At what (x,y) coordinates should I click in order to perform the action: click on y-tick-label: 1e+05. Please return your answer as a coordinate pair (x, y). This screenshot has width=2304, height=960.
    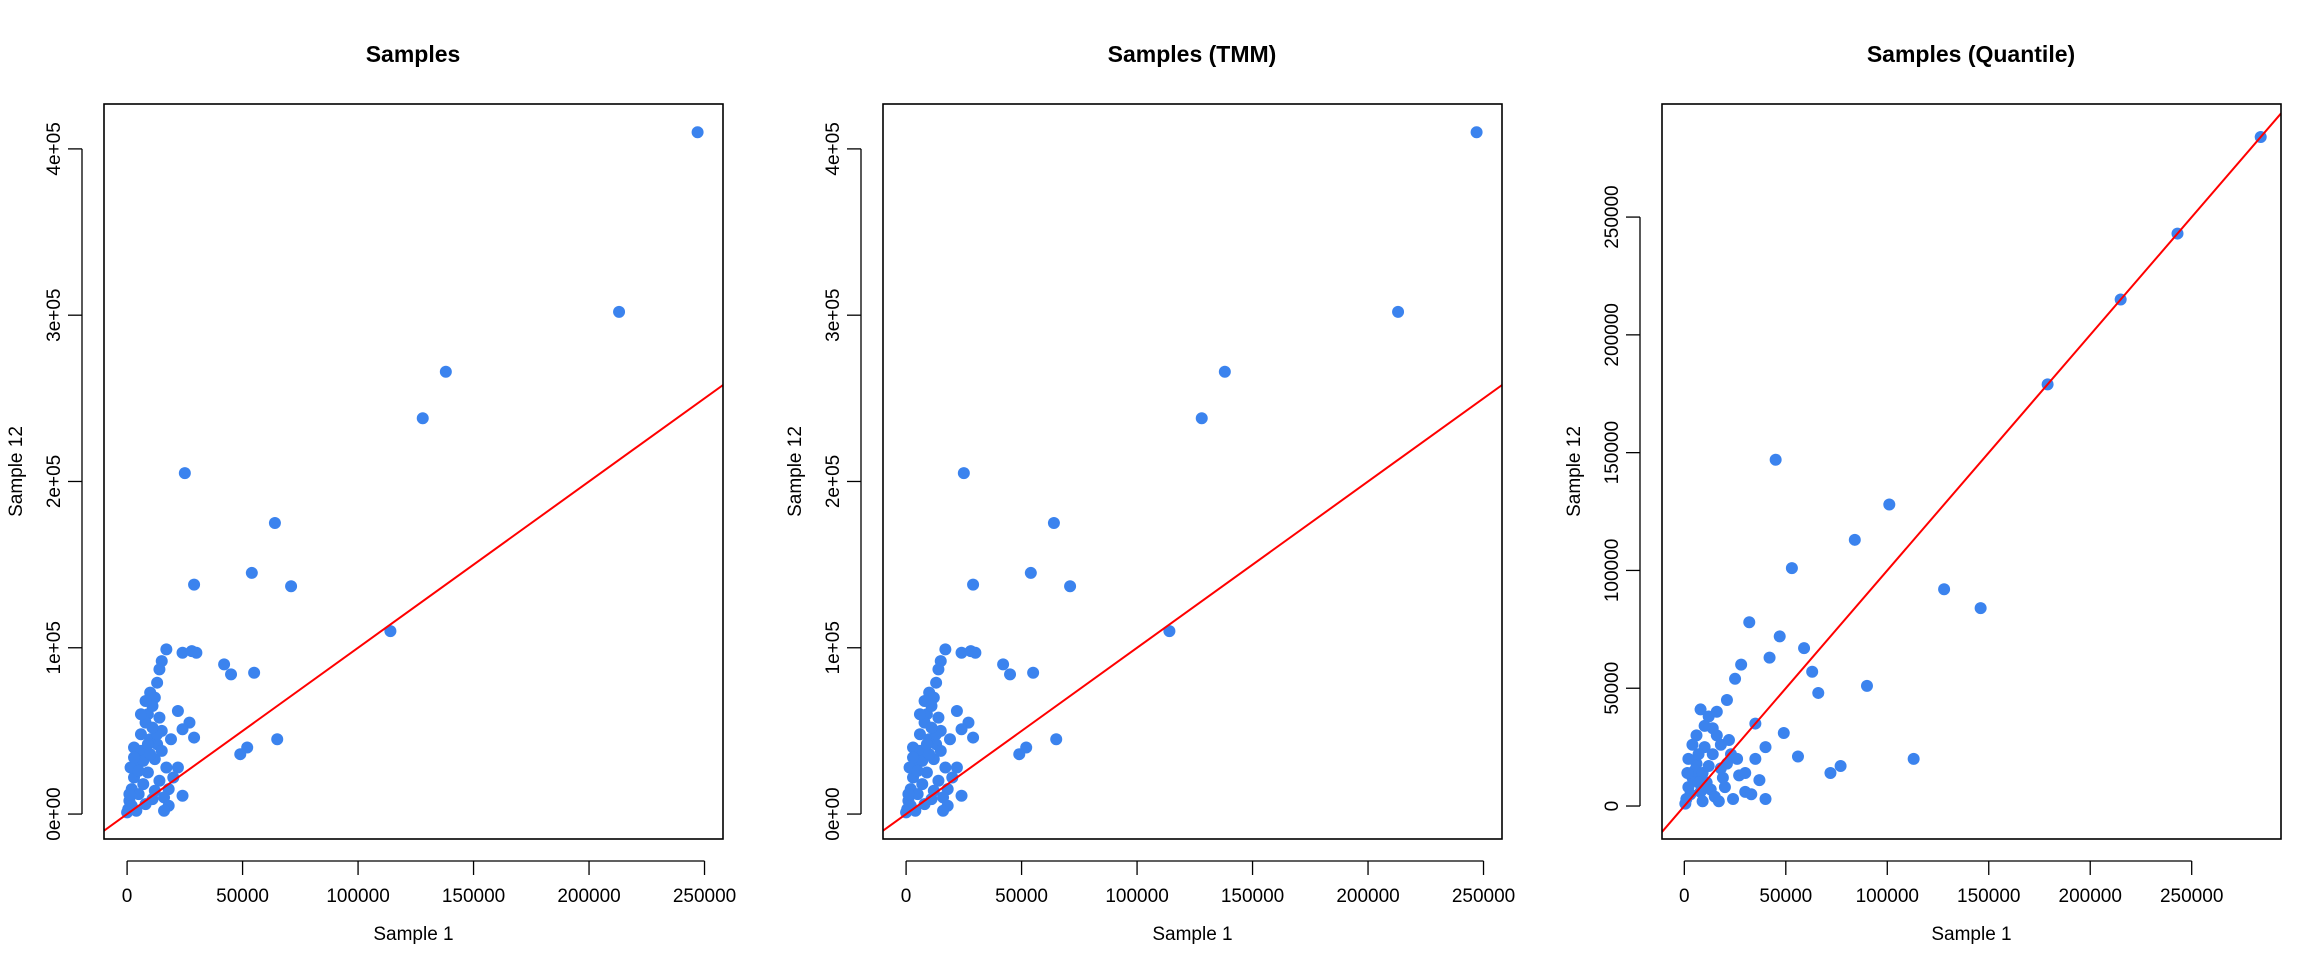
    Looking at the image, I should click on (54, 647).